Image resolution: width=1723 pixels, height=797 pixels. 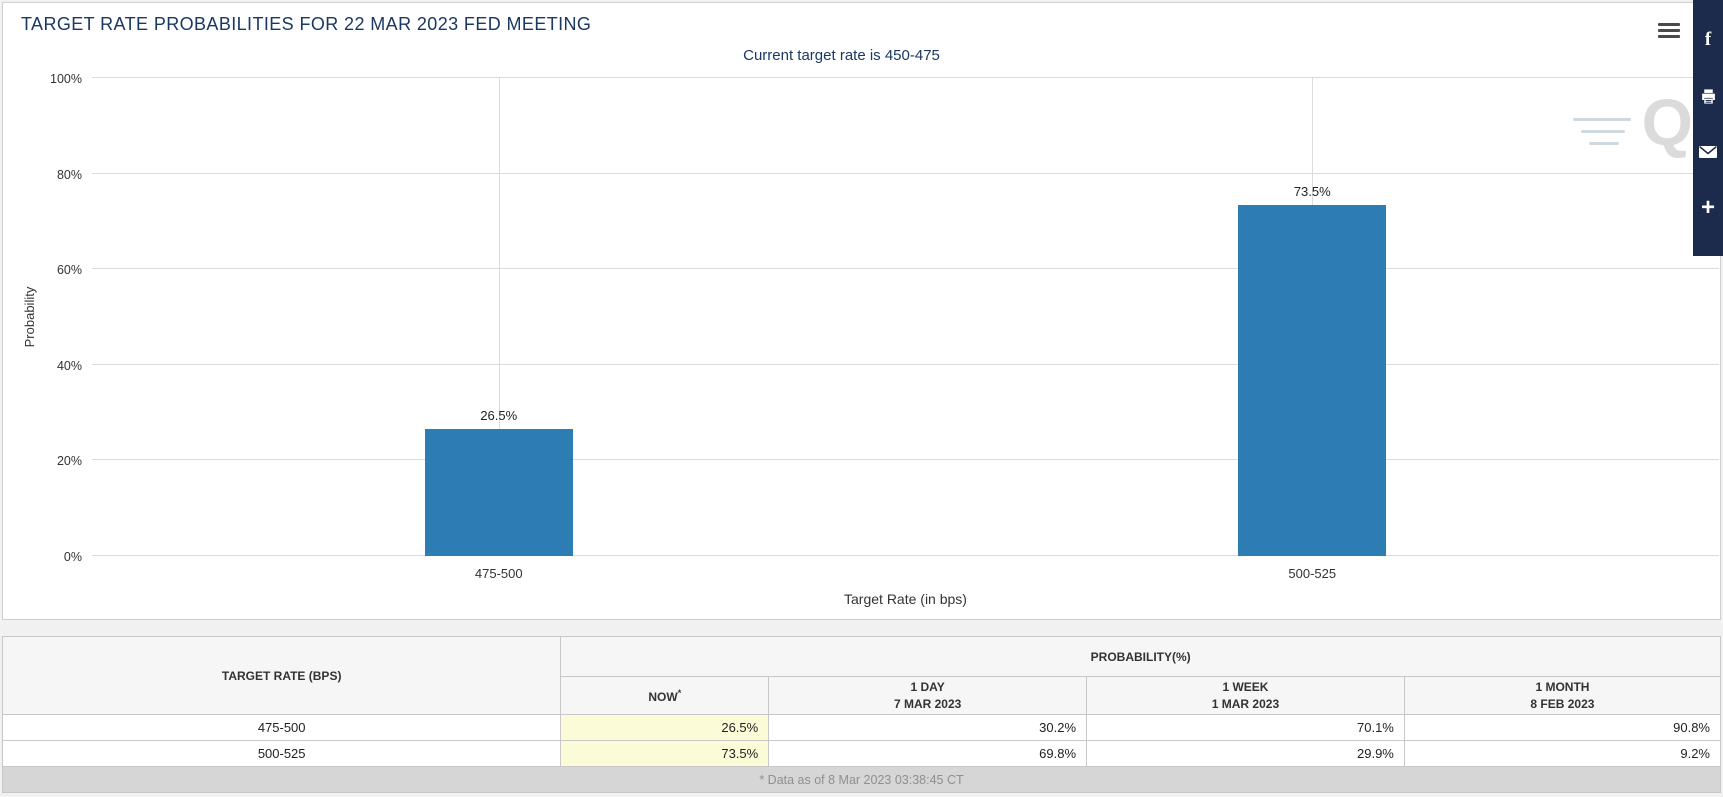 I want to click on table-row: 500-525 73.5% 69.8% 29.9% 9.2%, so click(x=861, y=753).